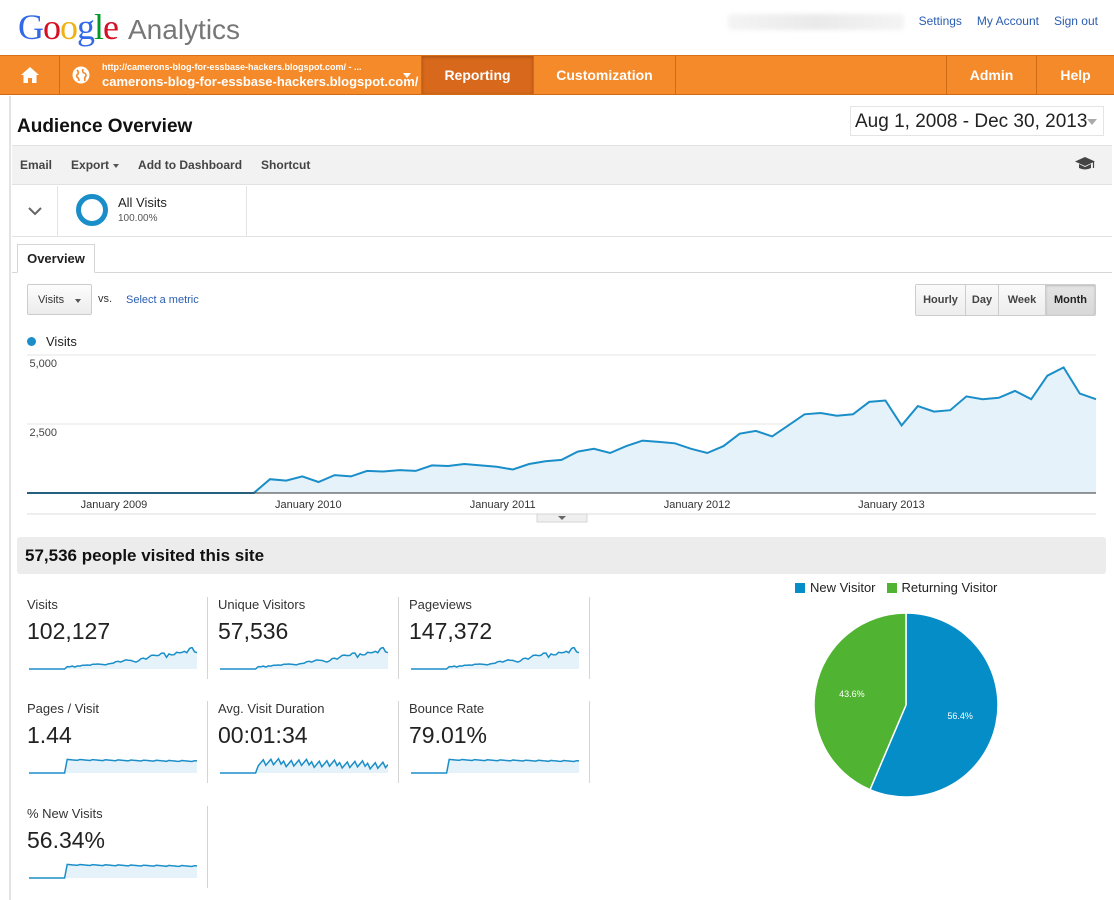 This screenshot has height=900, width=1114. I want to click on legend-swatch-new, so click(800, 587).